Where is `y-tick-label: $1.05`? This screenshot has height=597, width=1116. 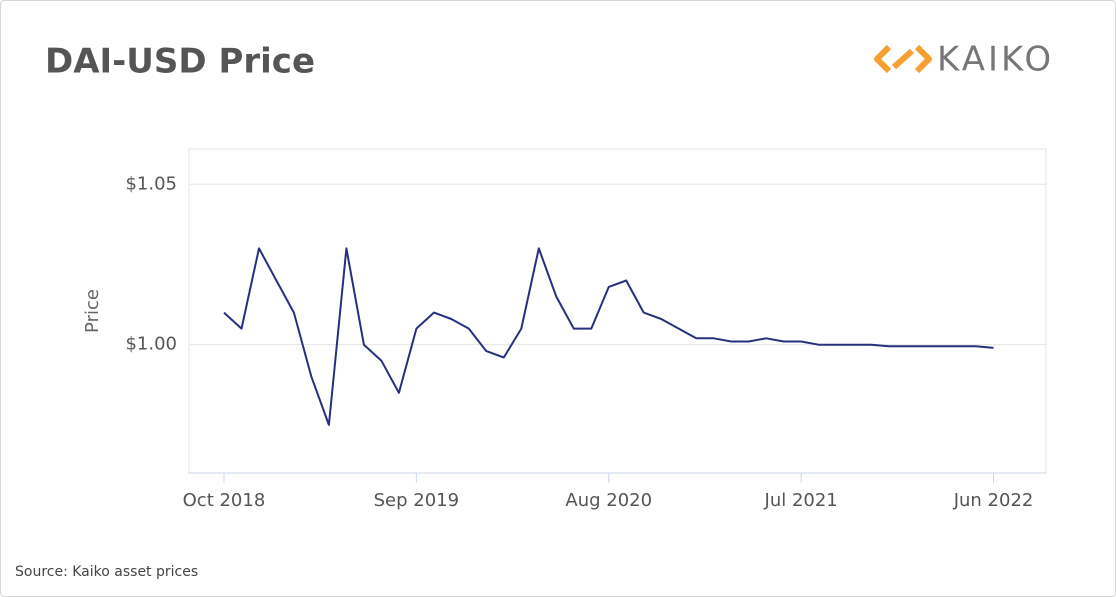 y-tick-label: $1.05 is located at coordinates (151, 183).